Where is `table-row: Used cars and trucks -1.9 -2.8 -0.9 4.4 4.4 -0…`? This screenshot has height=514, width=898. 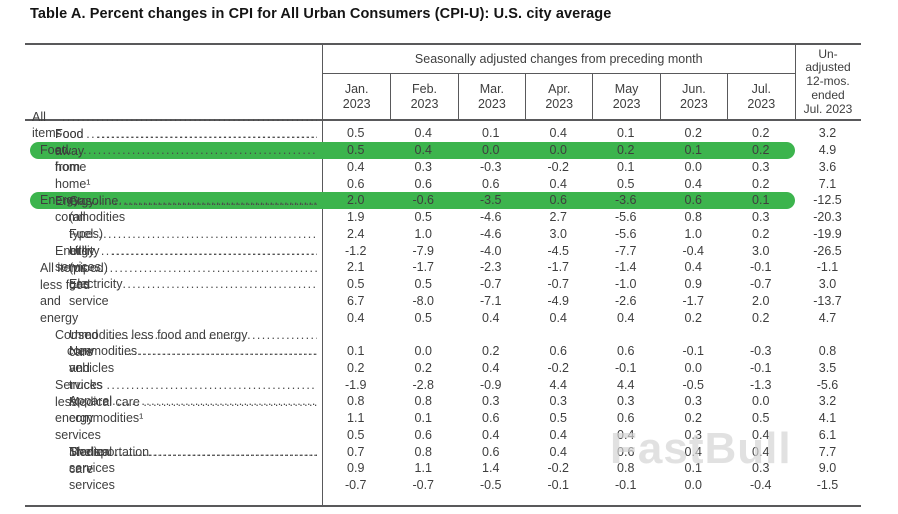 table-row: Used cars and trucks -1.9 -2.8 -0.9 4.4 4.4 -0… is located at coordinates (443, 360).